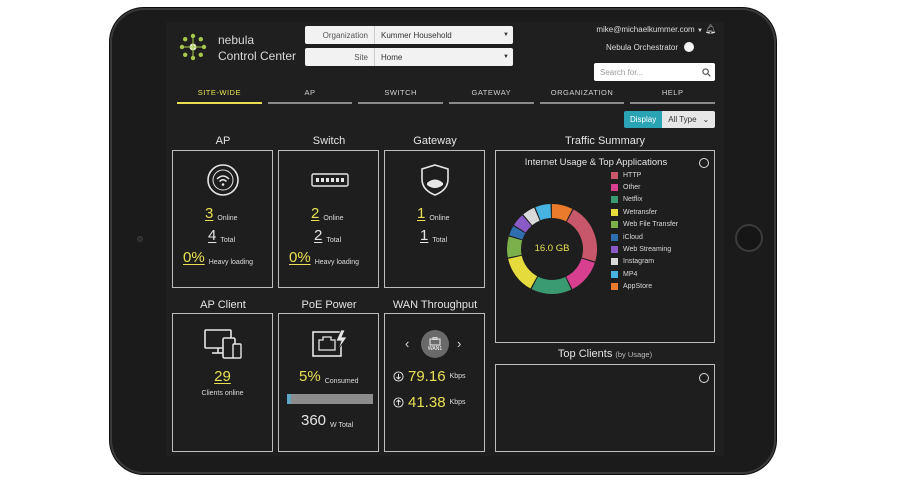  I want to click on switch-total-count: 2, so click(318, 235).